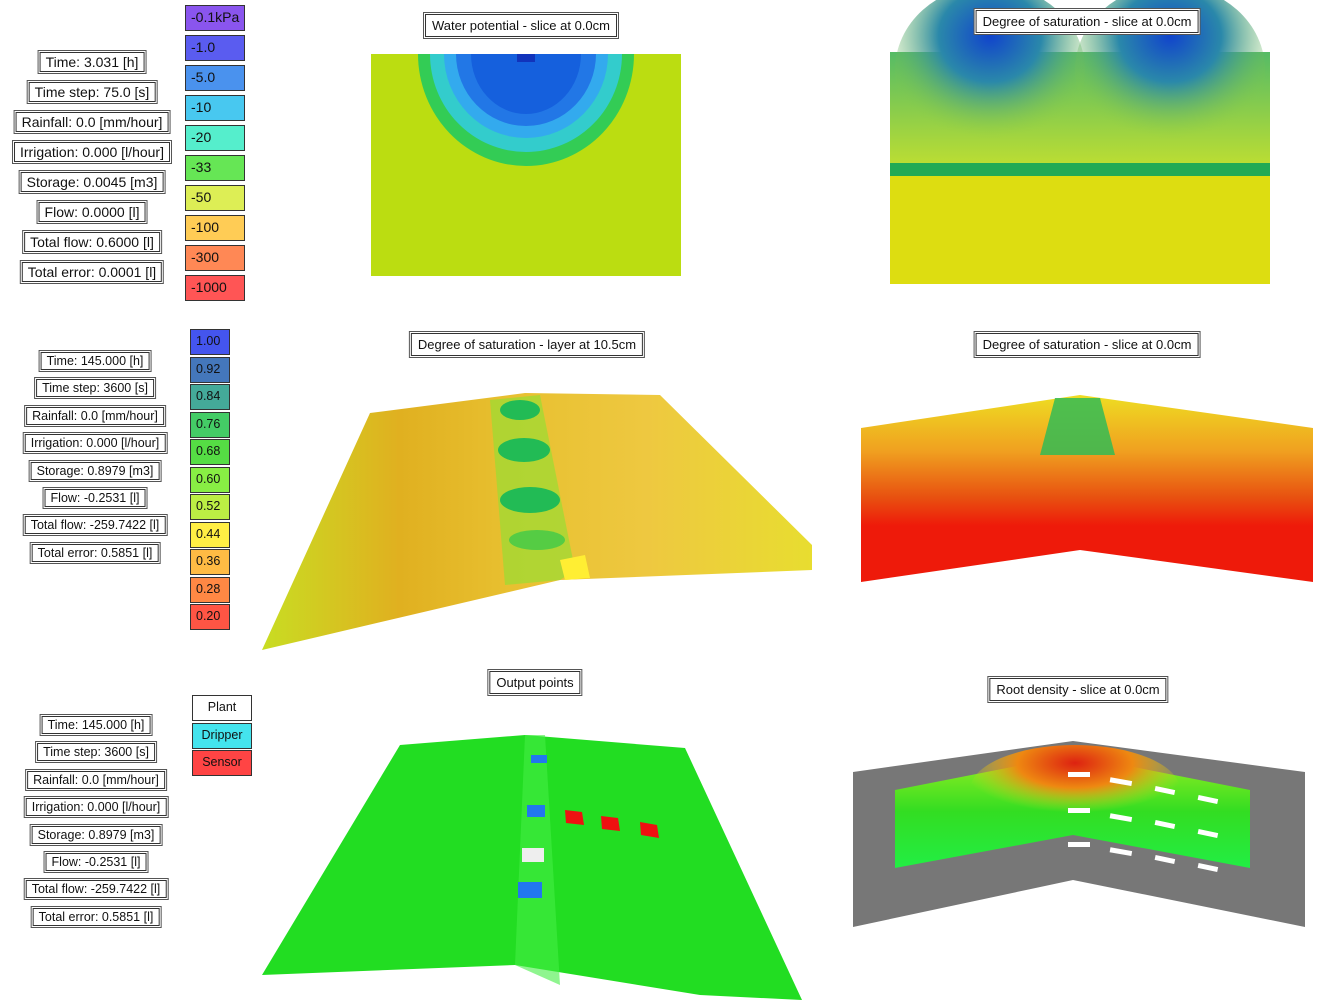 This screenshot has width=1340, height=1000. What do you see at coordinates (215, 78) in the screenshot?
I see `legend-entry: -5.0` at bounding box center [215, 78].